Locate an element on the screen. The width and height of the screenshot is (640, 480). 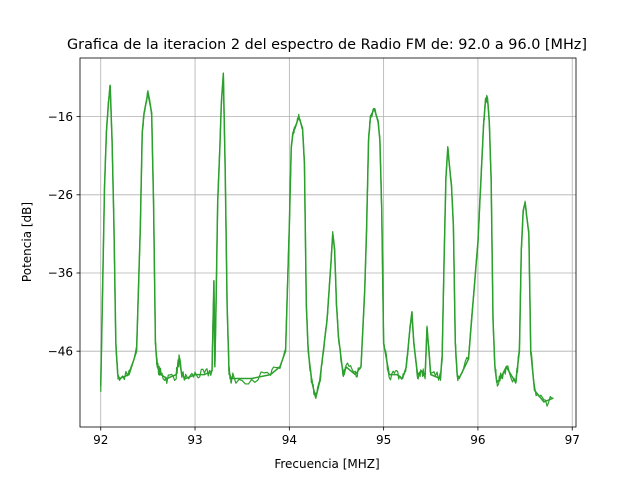
y-tick-label: −16 is located at coordinates (60, 117).